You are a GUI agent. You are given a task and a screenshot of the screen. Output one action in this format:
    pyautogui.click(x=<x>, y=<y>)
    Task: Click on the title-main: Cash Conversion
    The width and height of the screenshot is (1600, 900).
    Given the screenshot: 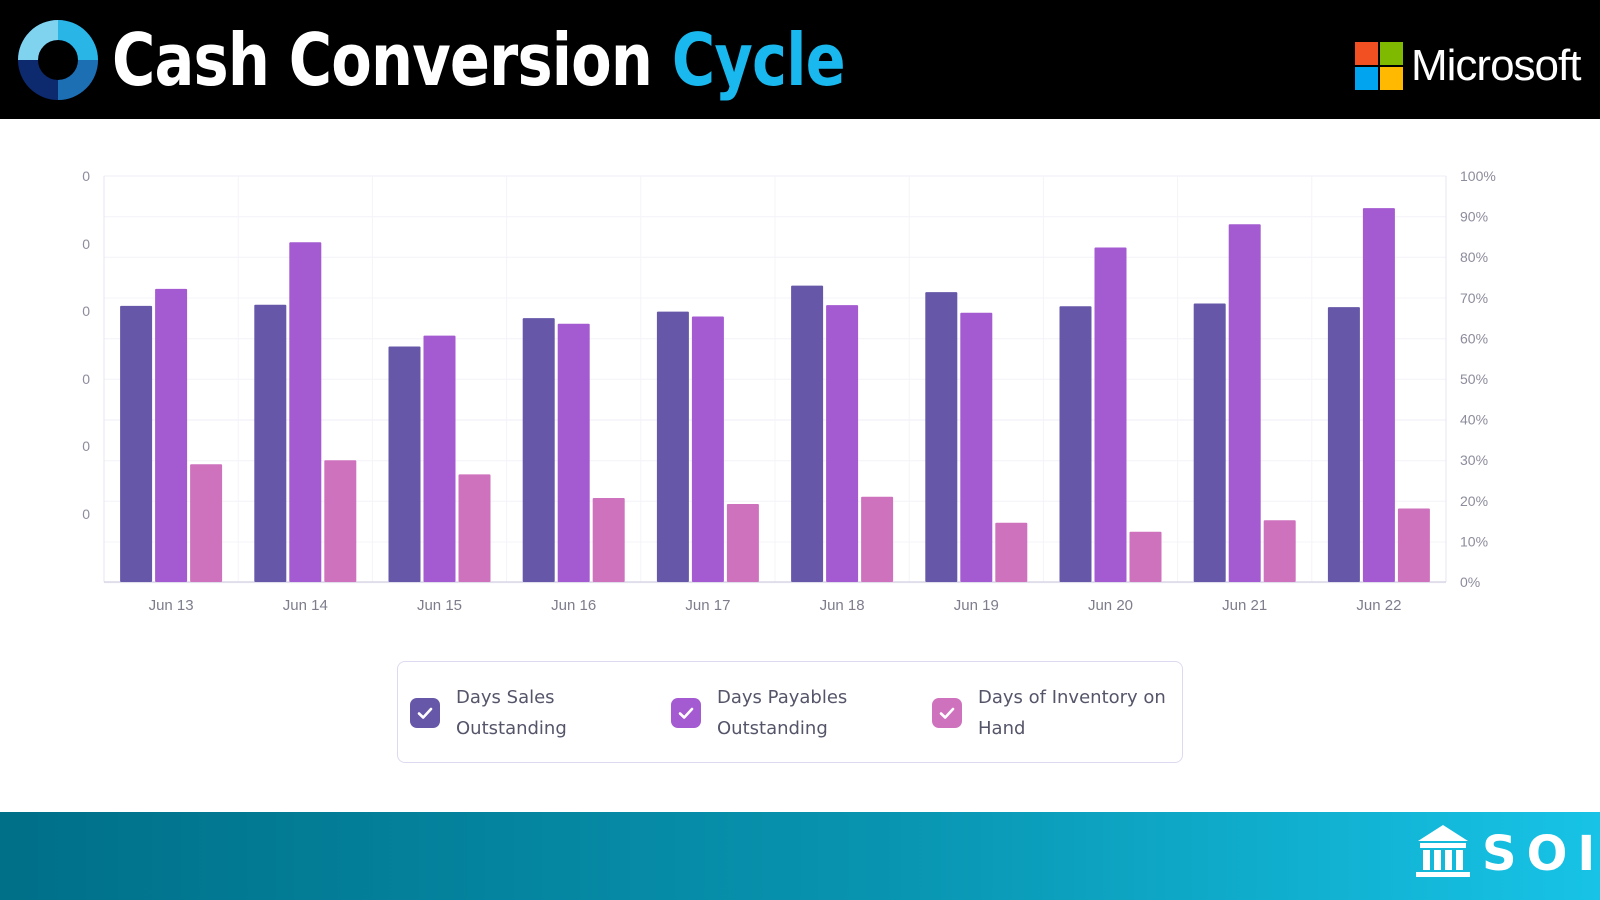 What is the action you would take?
    pyautogui.click(x=382, y=60)
    